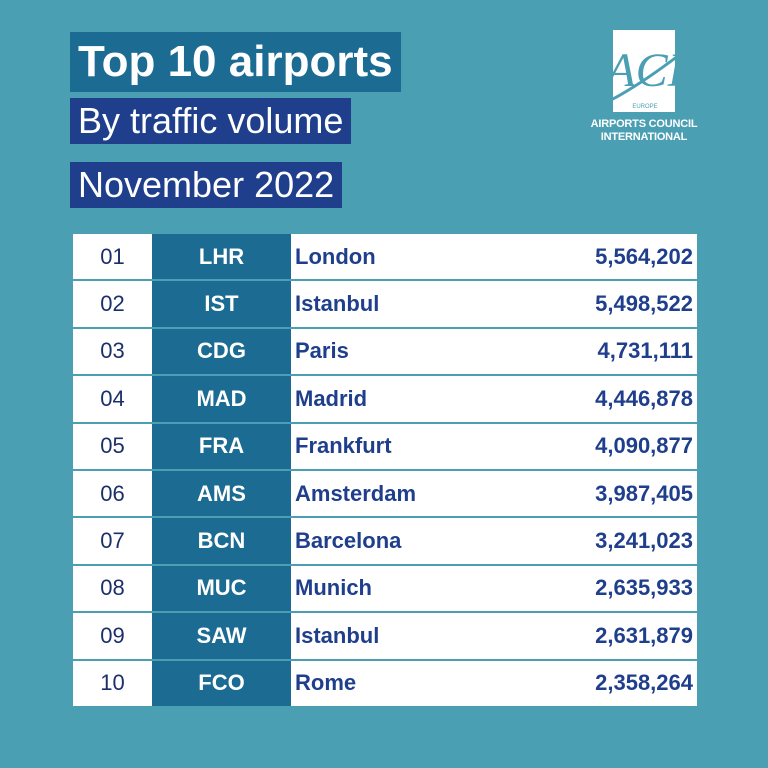 Image resolution: width=768 pixels, height=768 pixels. Describe the element at coordinates (644, 107) in the screenshot. I see `aci-region-text: EUROPE` at that location.